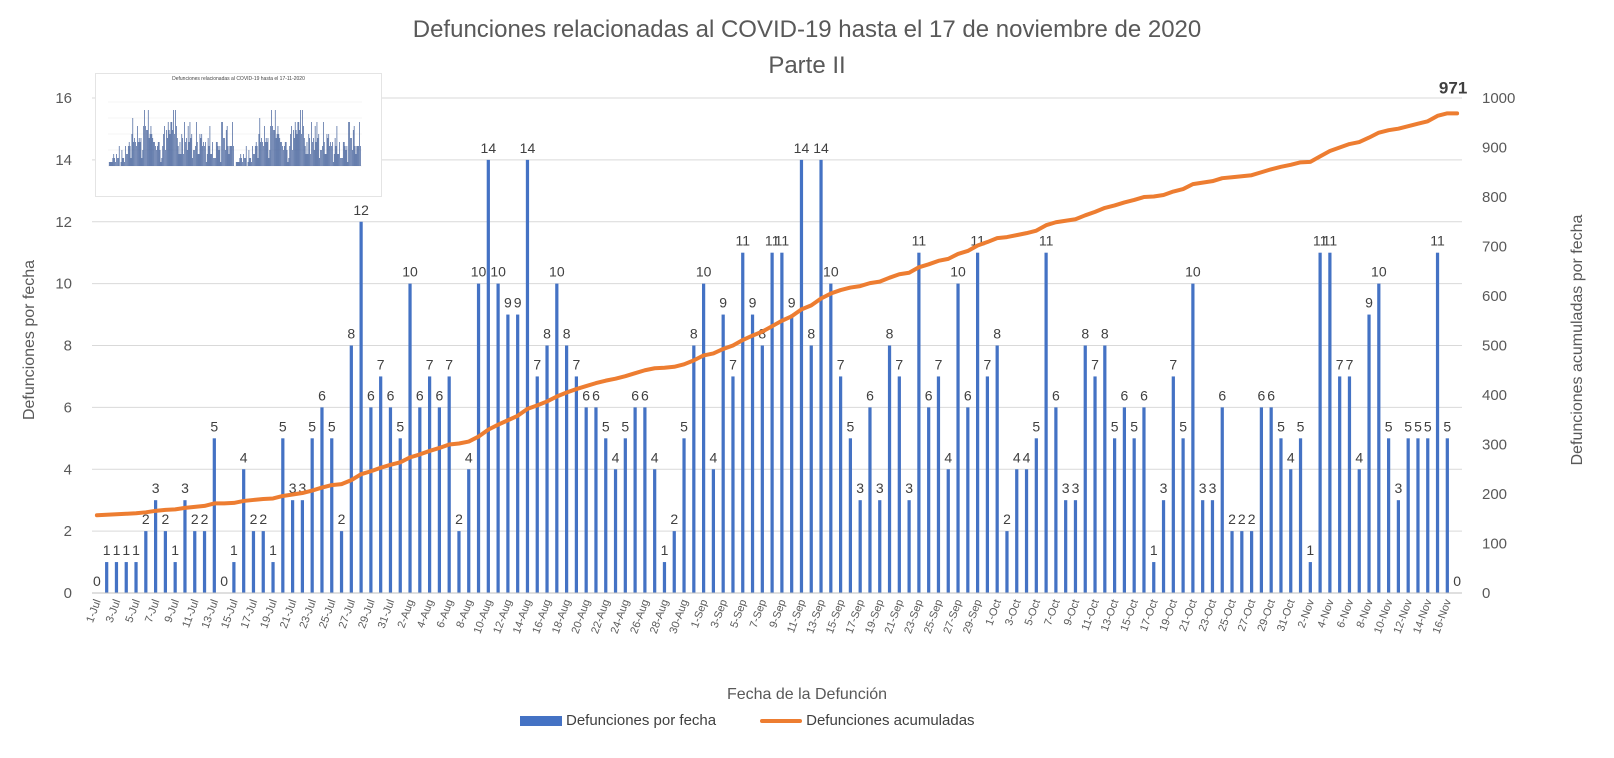 The image size is (1614, 758). Describe the element at coordinates (269, 614) in the screenshot. I see `x-tick-label: 19-Jul` at that location.